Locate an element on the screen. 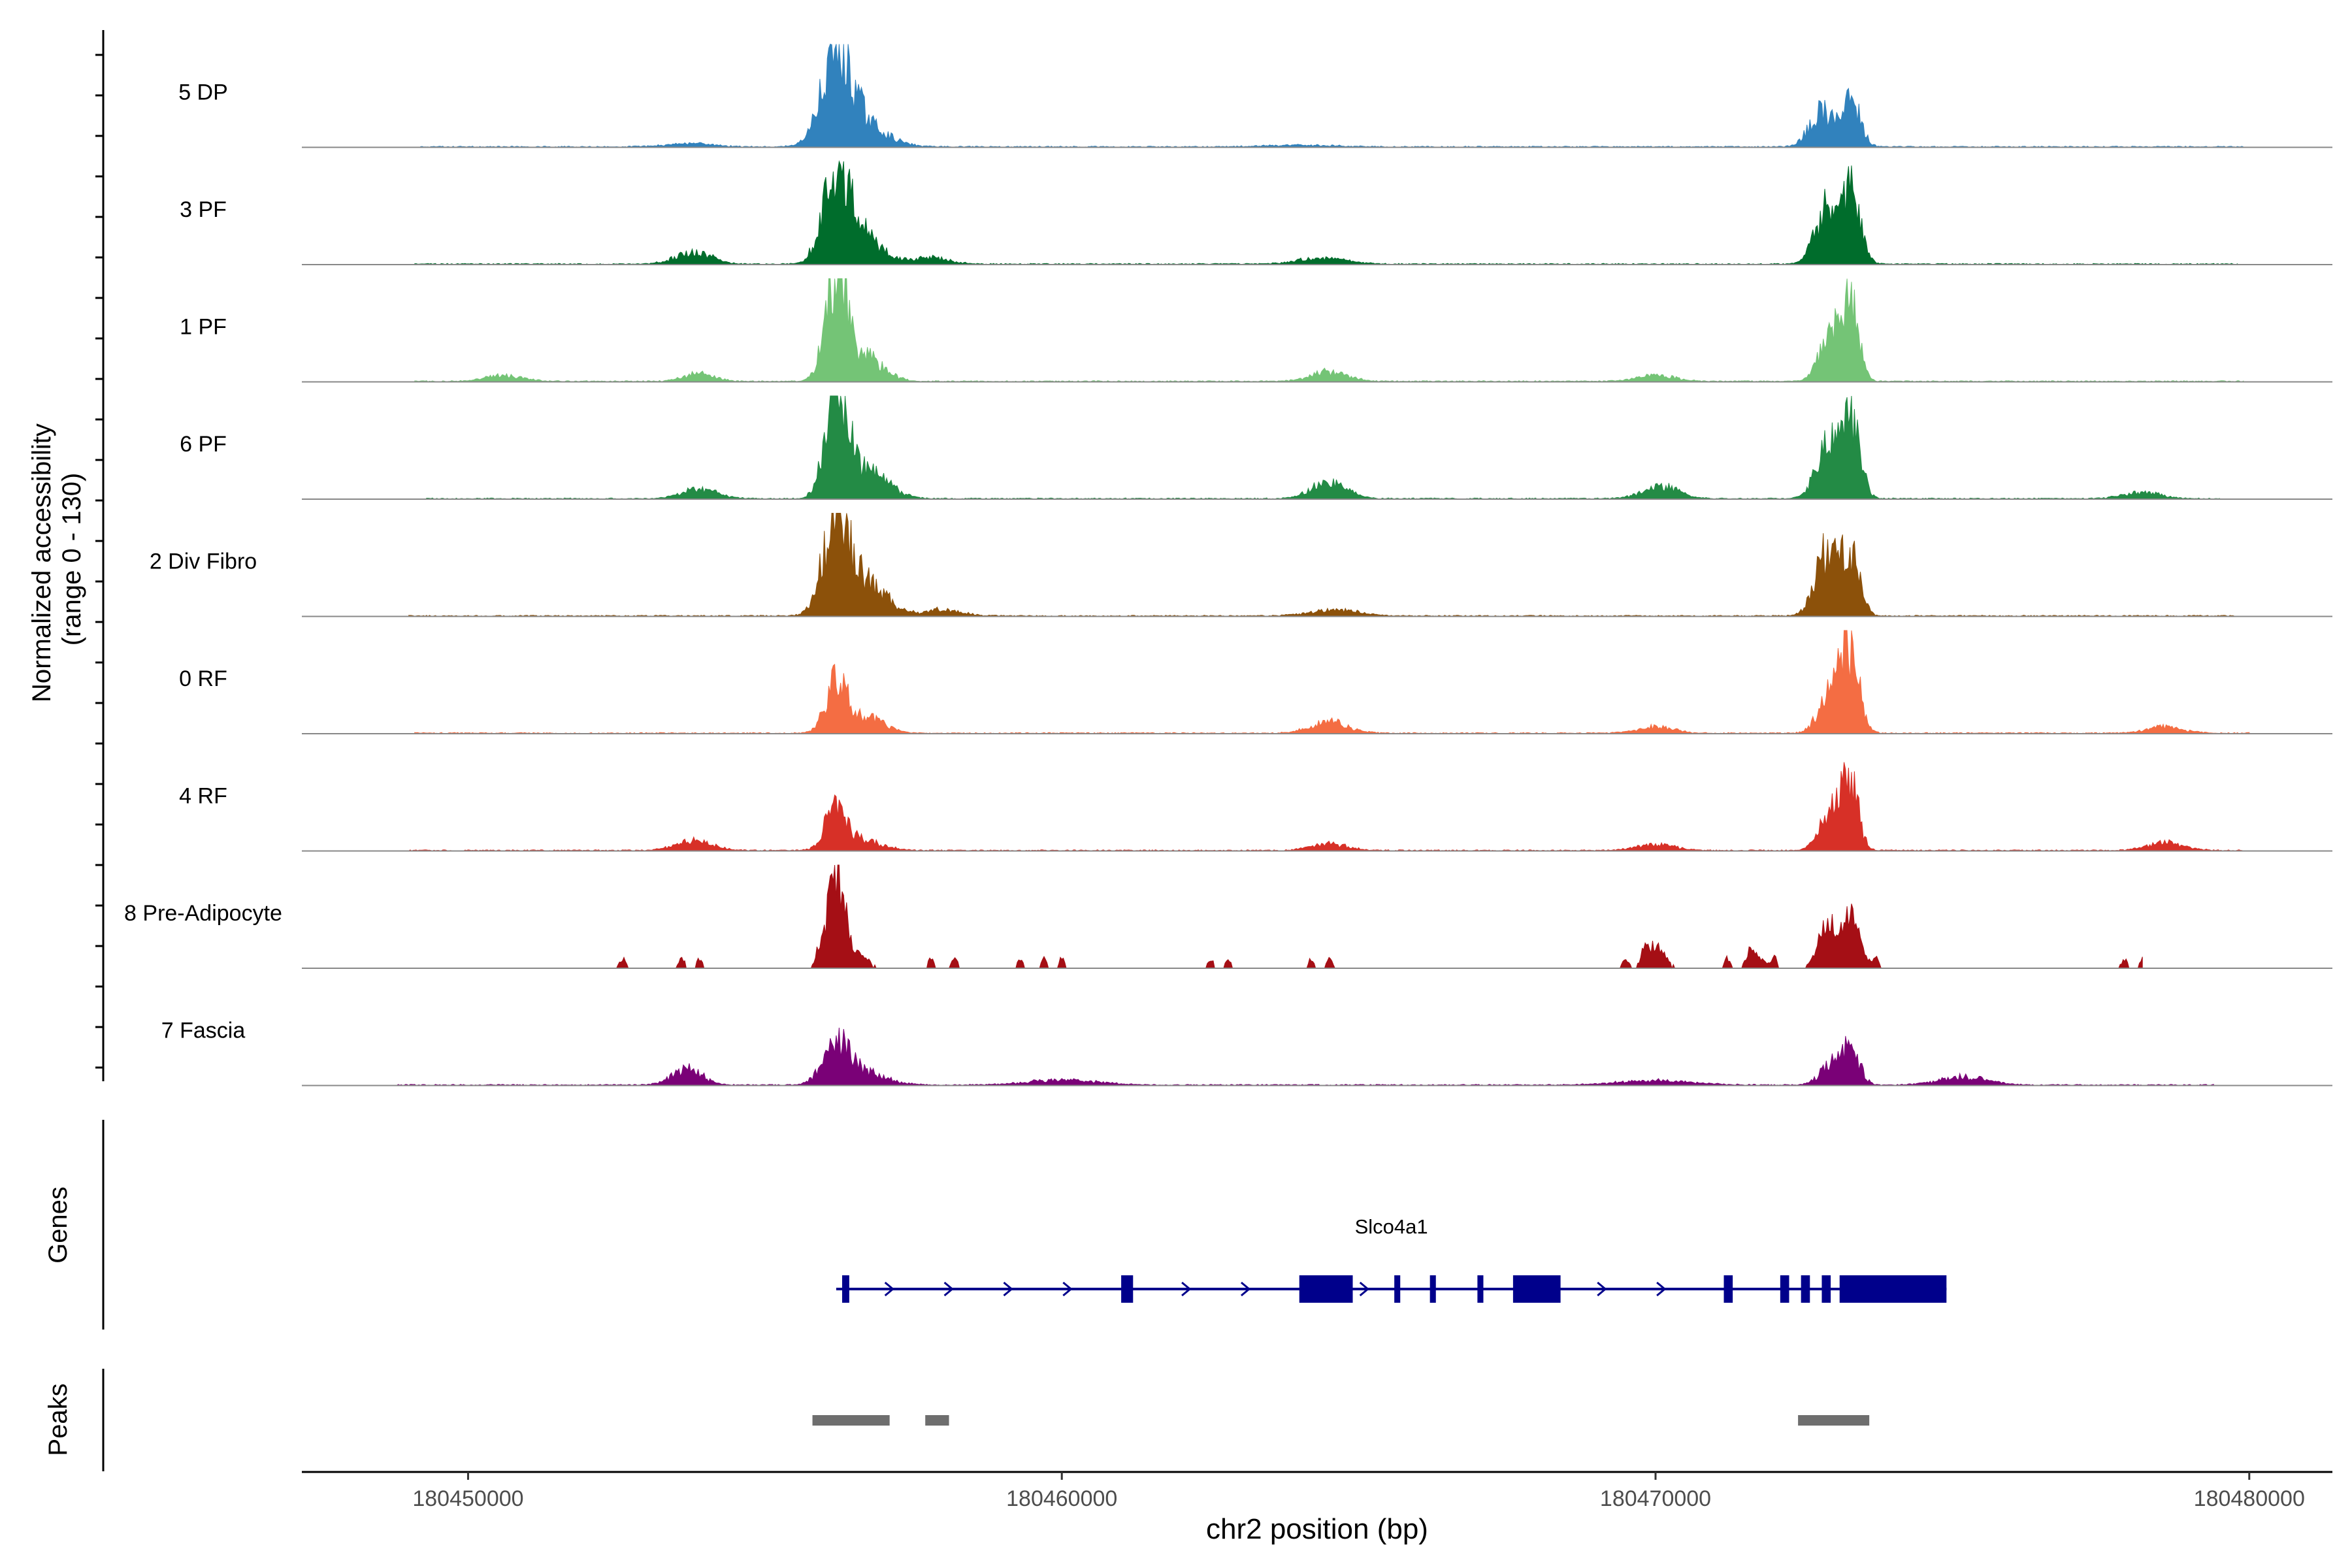 The height and width of the screenshot is (1568, 2352). track-label: 8 Pre-Adipocyte is located at coordinates (203, 913).